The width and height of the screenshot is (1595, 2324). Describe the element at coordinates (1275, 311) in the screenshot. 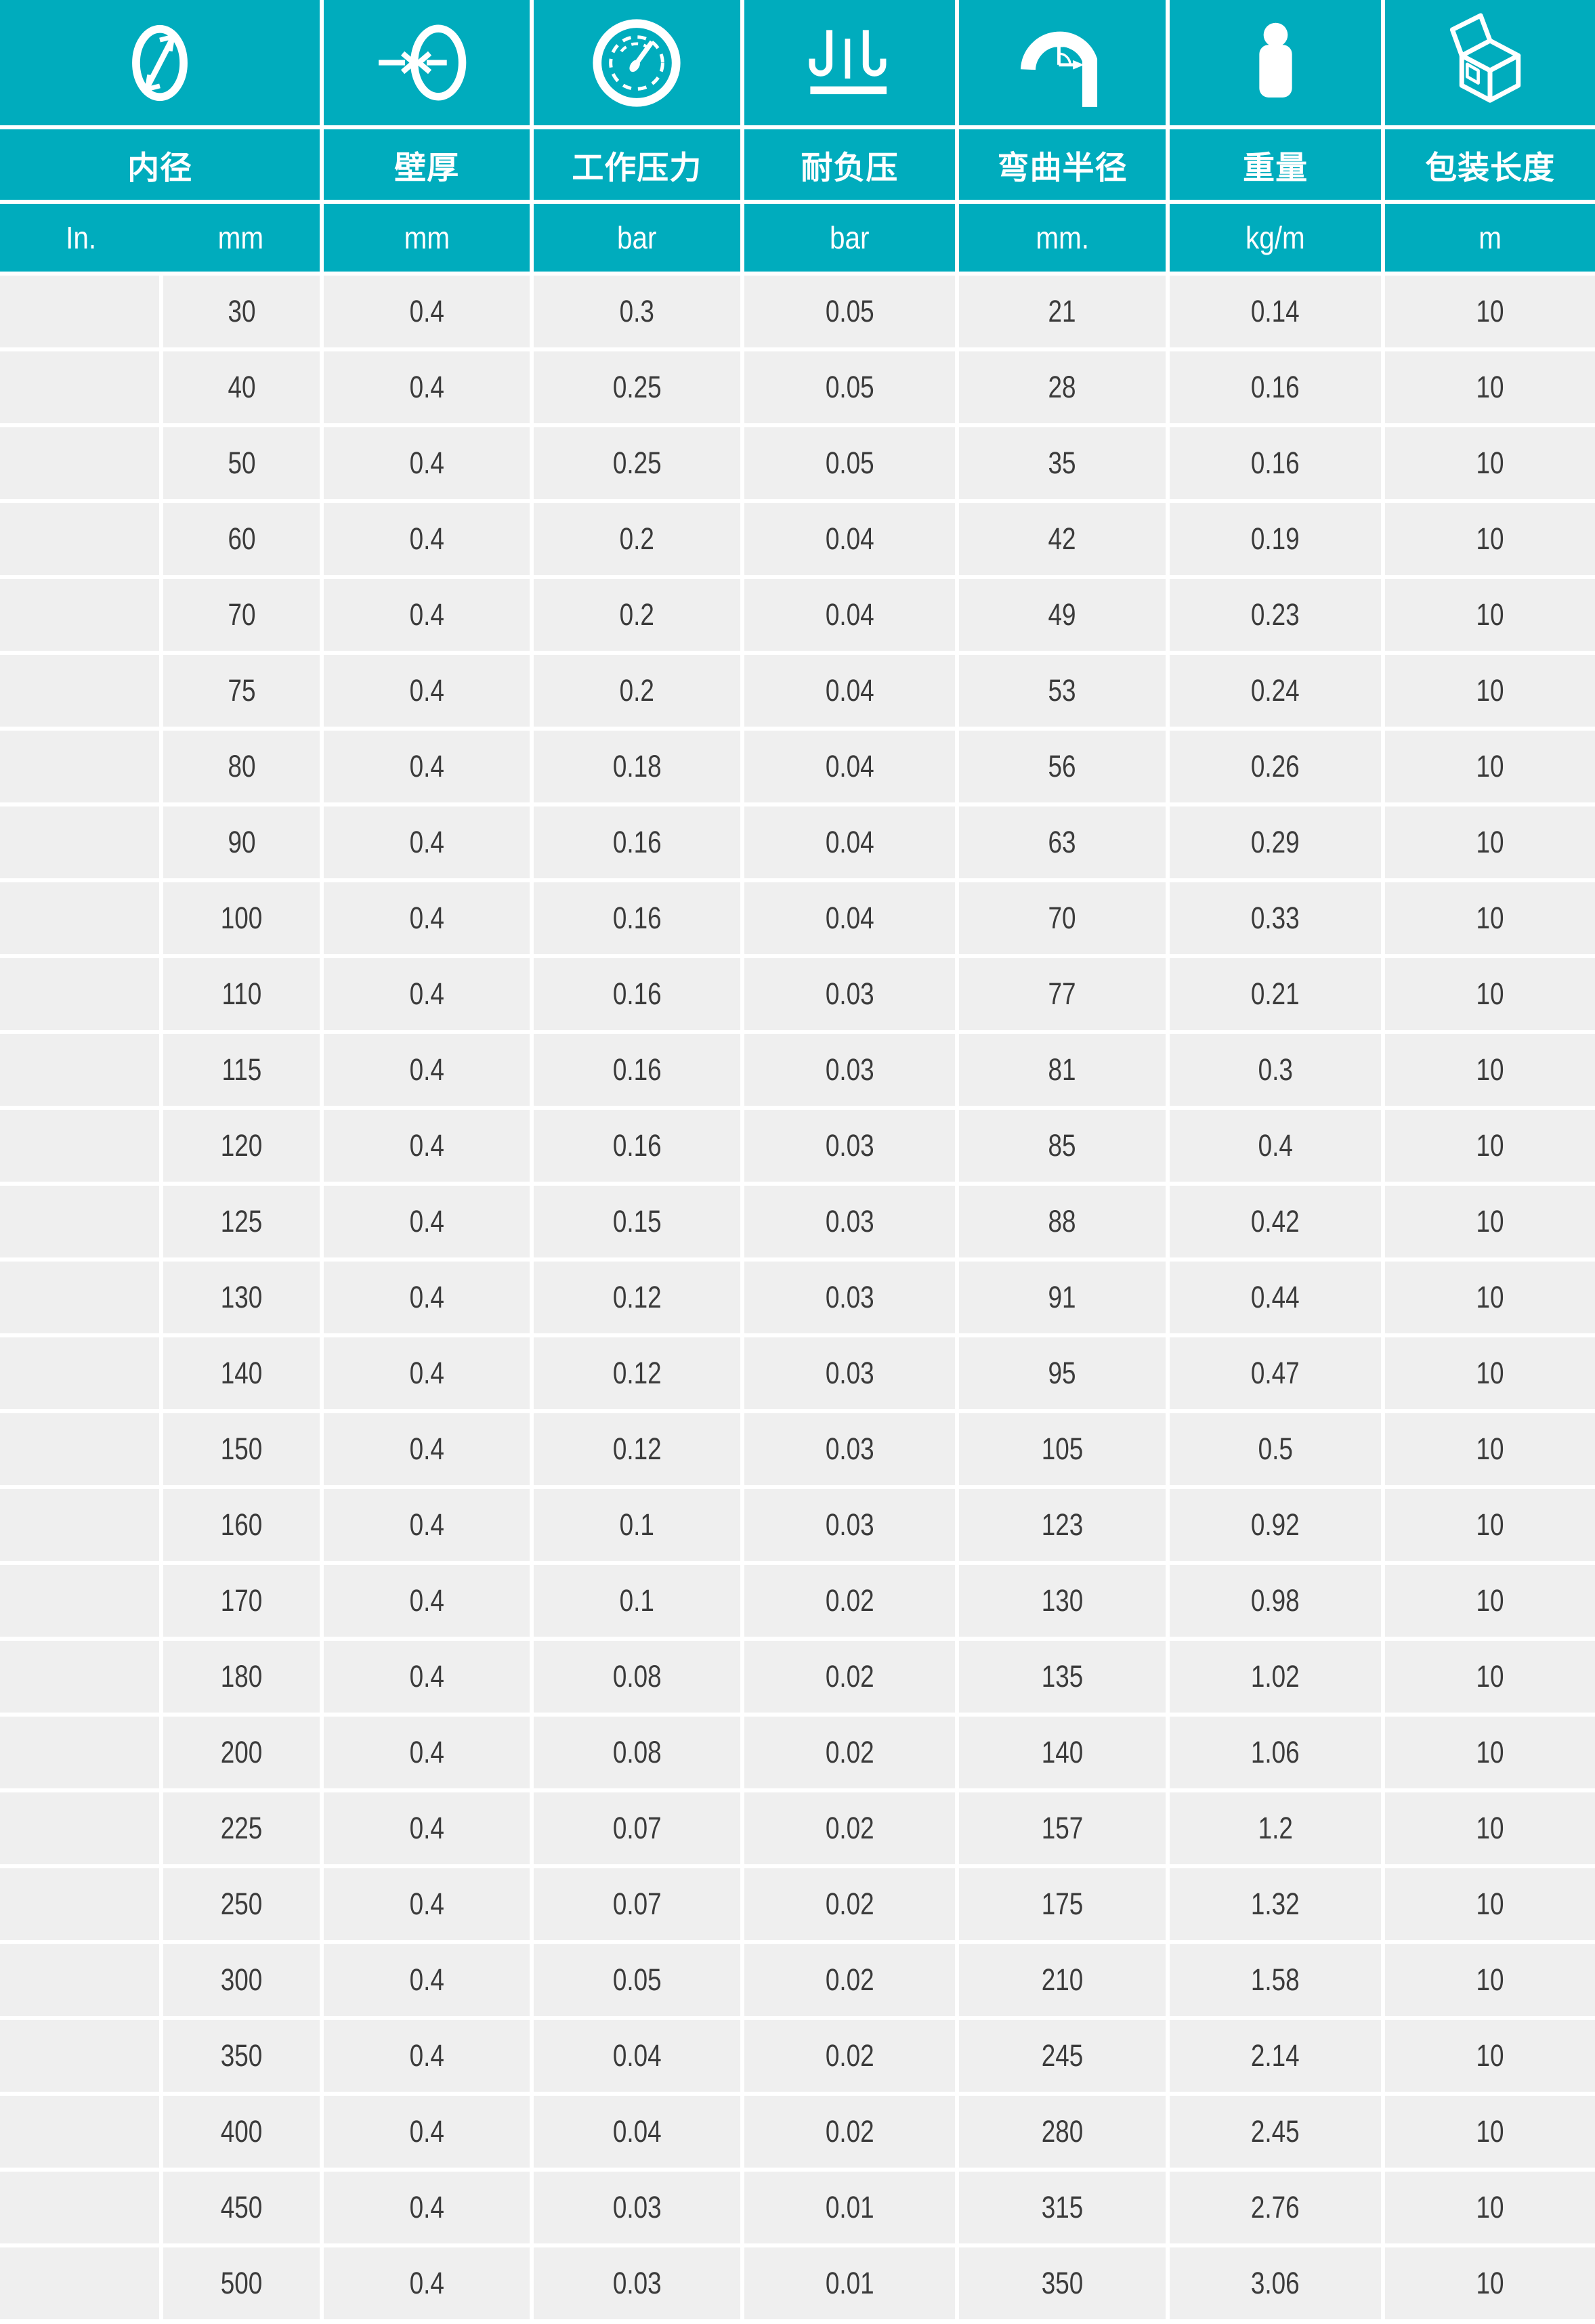

I see `cell-value: 0.14` at that location.